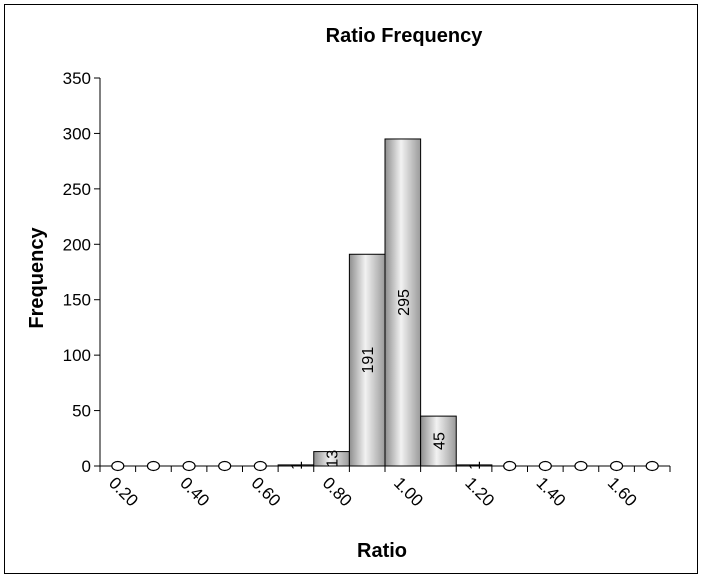  What do you see at coordinates (77, 244) in the screenshot?
I see `y-tick-label: 200` at bounding box center [77, 244].